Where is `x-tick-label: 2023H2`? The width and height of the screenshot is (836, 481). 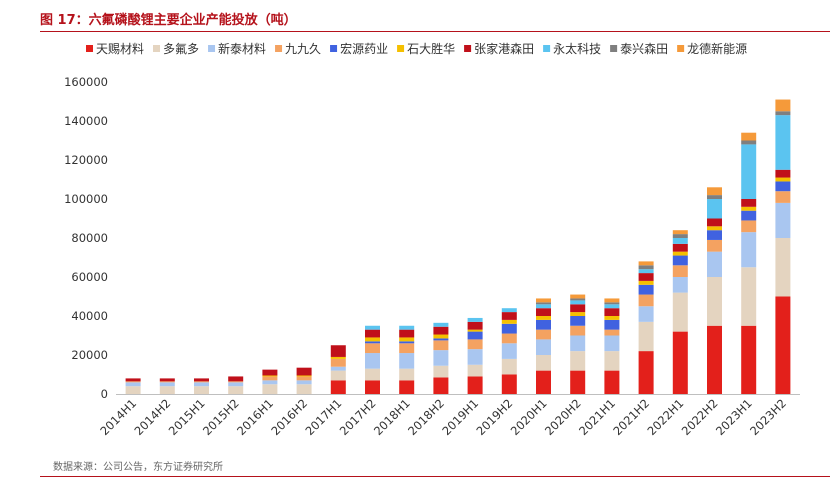 x-tick-label: 2023H2 is located at coordinates (768, 417).